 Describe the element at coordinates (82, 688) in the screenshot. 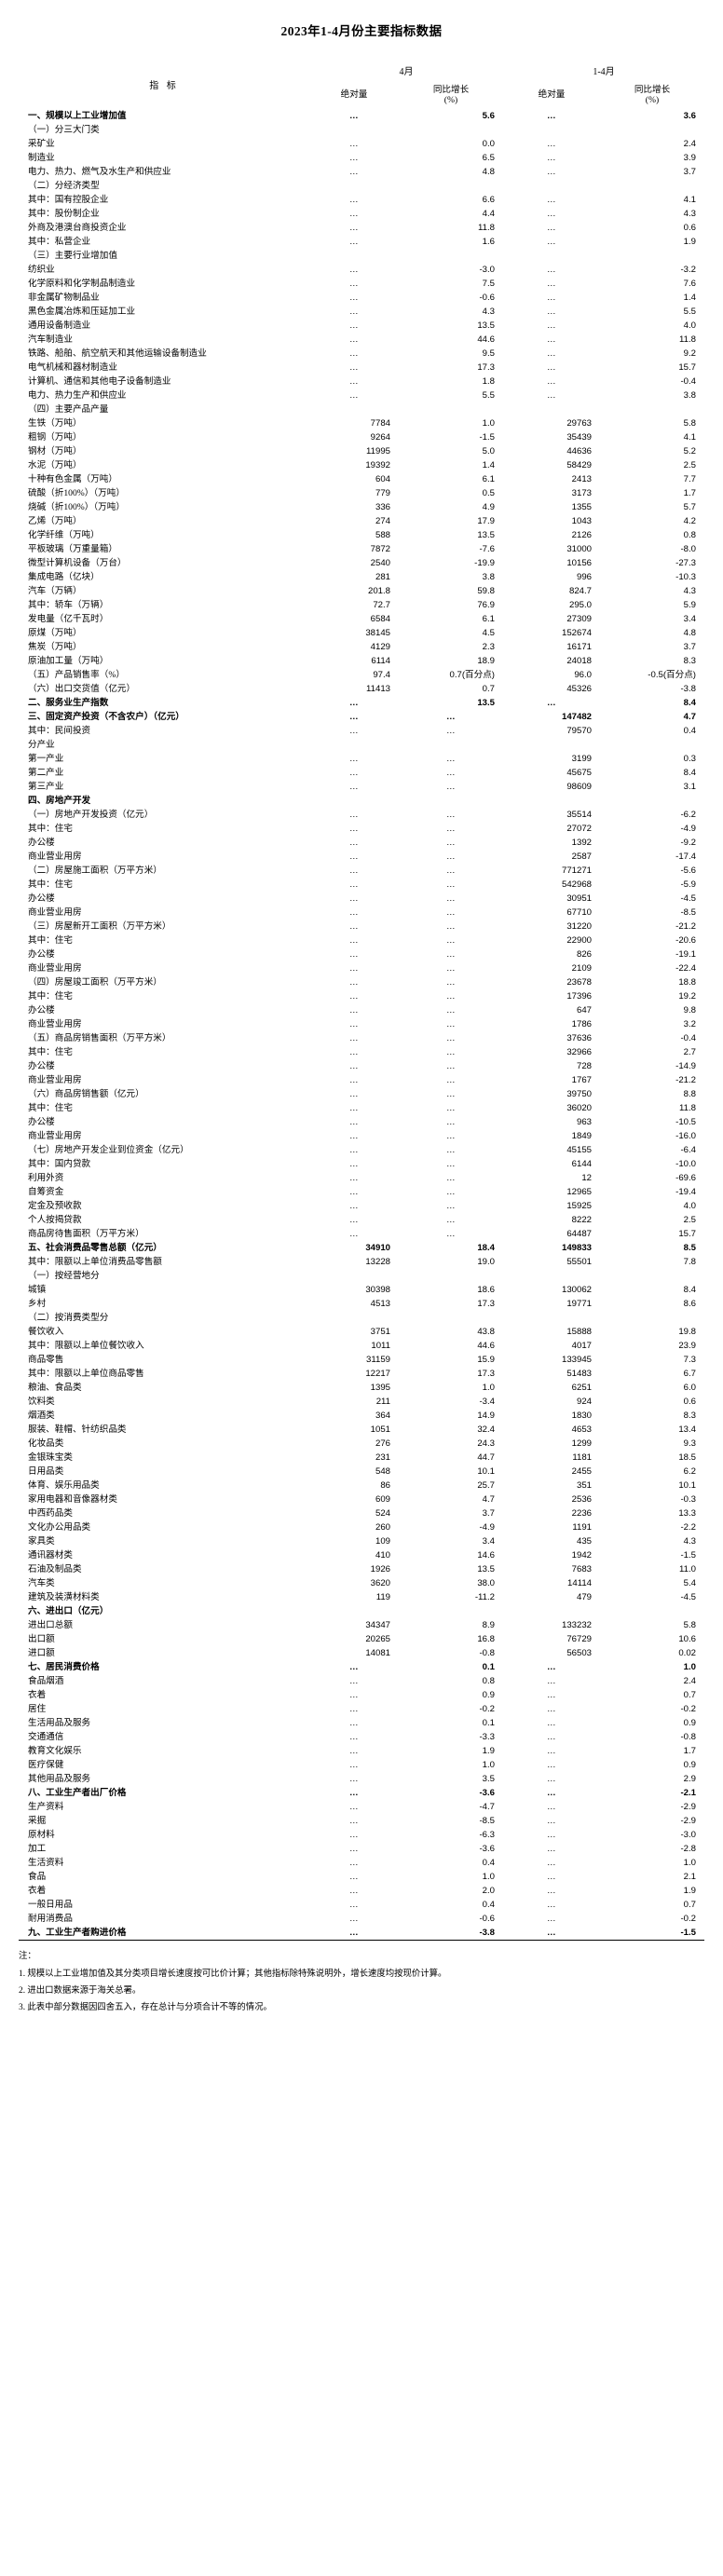

I see `row-indicator-label: （六）出口交货值（亿元）` at that location.